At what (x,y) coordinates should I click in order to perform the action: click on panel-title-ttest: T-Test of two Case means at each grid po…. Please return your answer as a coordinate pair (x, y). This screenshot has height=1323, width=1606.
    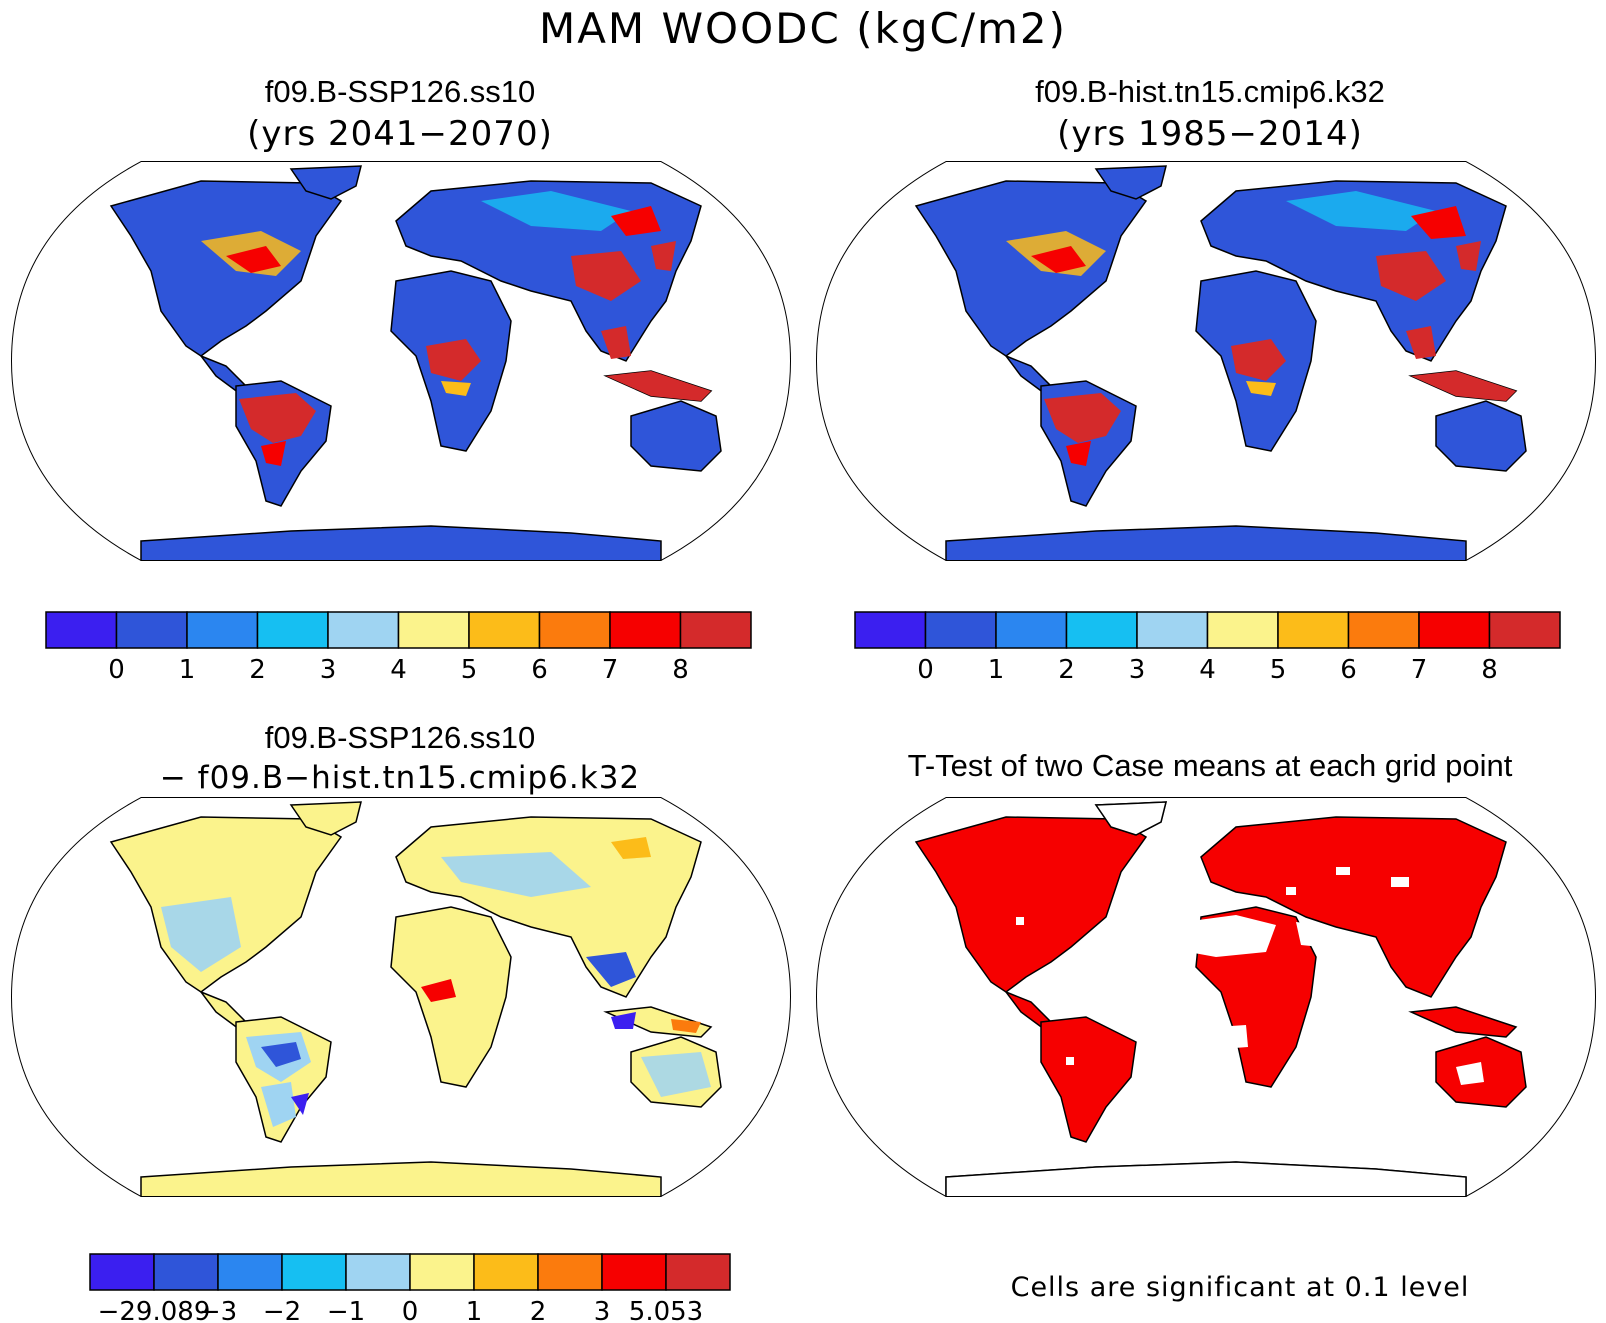
    Looking at the image, I should click on (1210, 765).